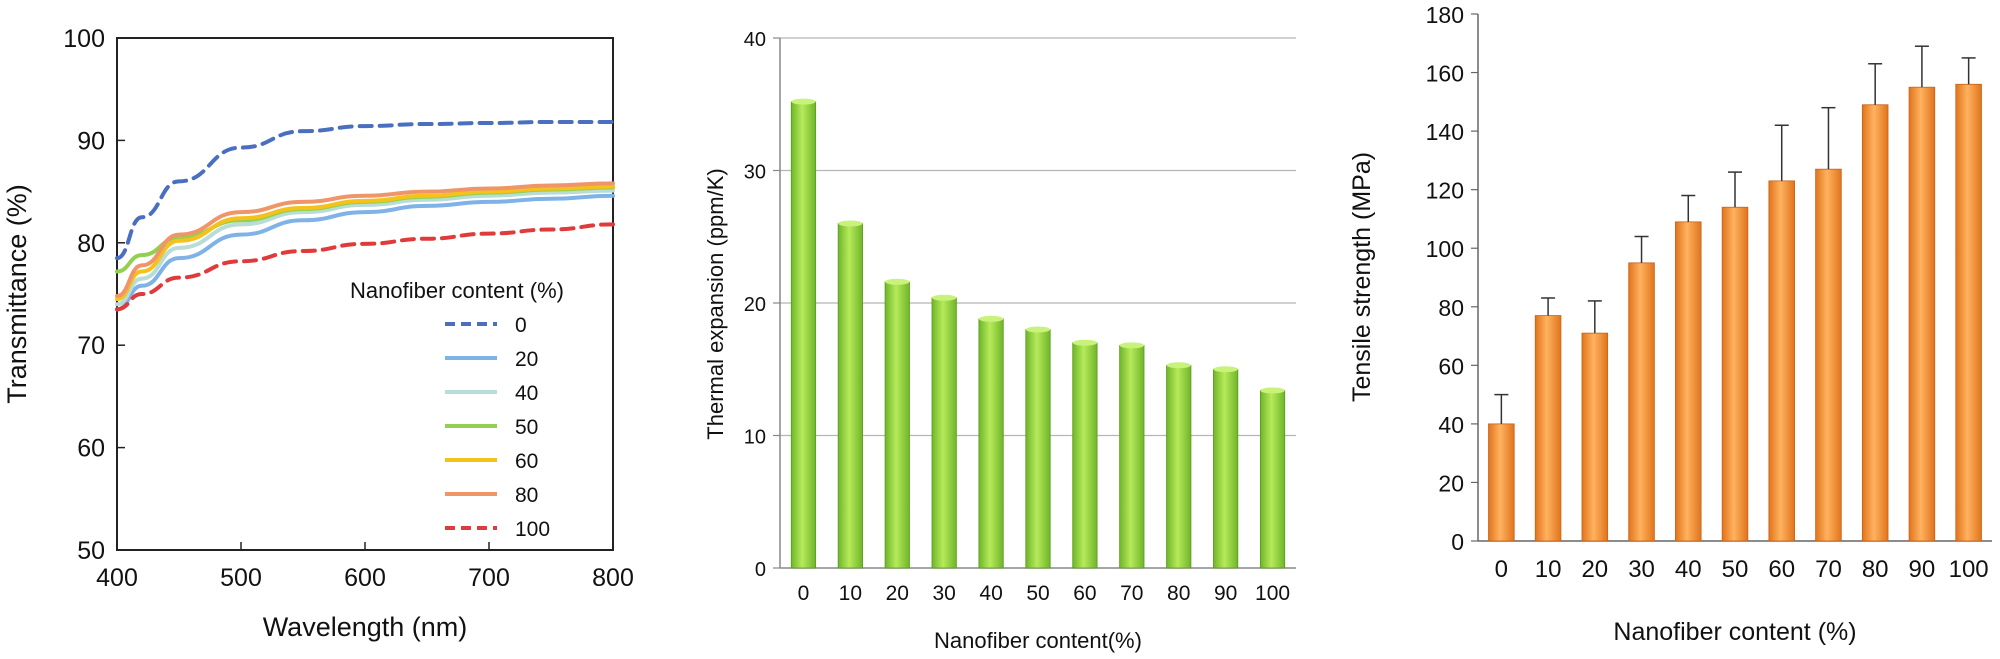  What do you see at coordinates (365, 627) in the screenshot?
I see `x-axis-title: Wavelength (nm)` at bounding box center [365, 627].